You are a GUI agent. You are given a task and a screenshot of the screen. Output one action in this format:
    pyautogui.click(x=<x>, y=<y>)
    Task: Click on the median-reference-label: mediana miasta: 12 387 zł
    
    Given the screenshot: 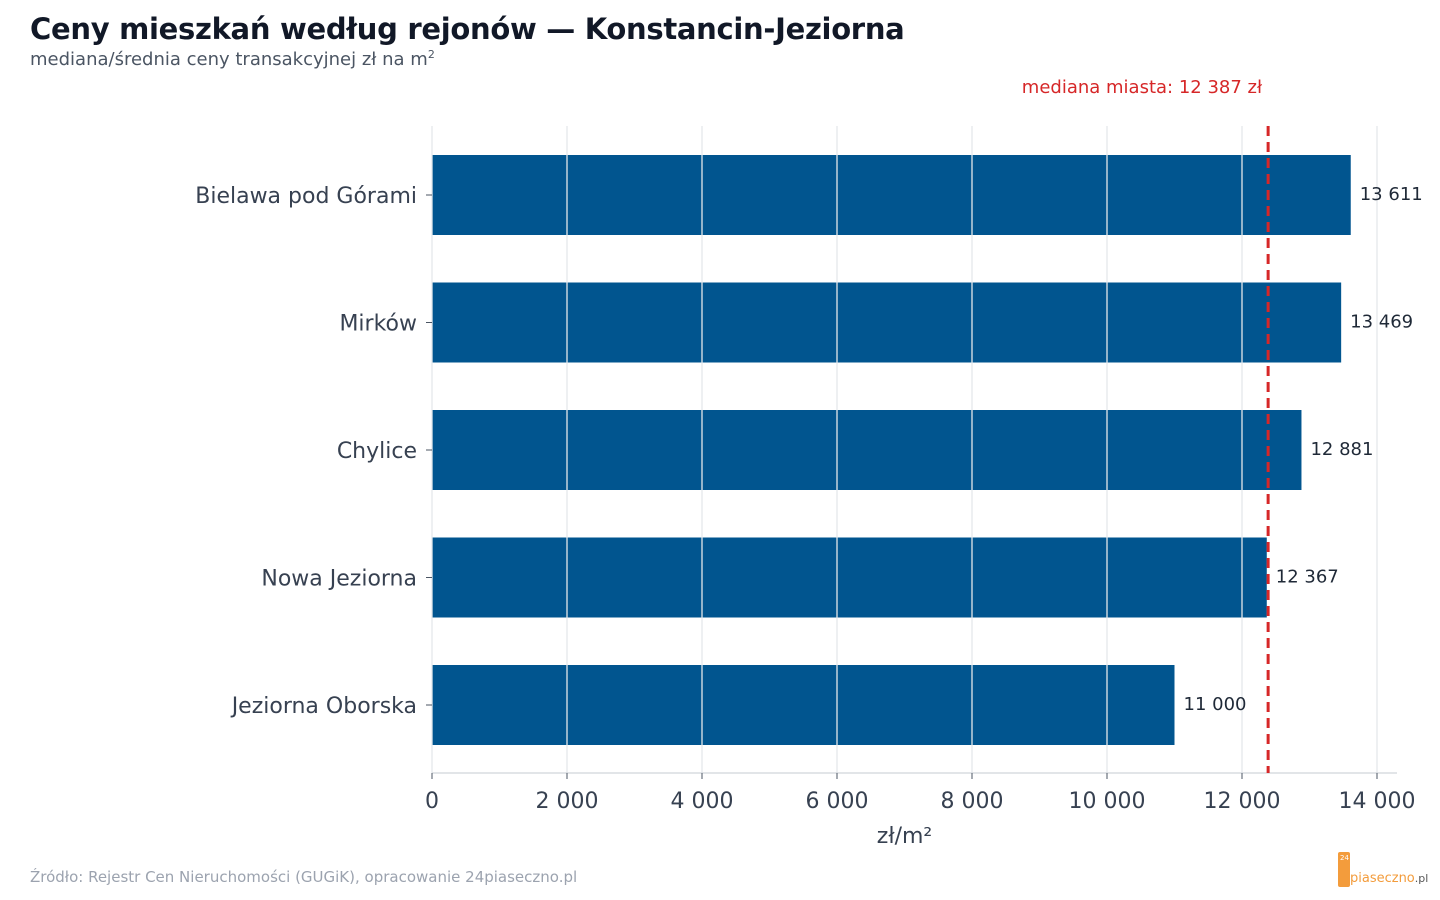 What is the action you would take?
    pyautogui.click(x=1142, y=87)
    